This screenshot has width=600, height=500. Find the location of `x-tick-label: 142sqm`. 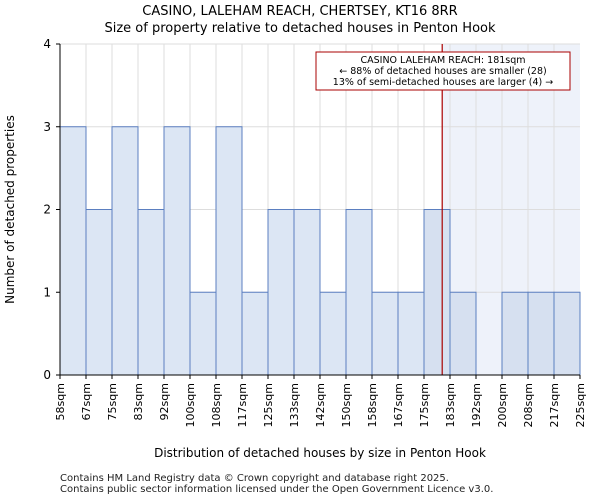

x-tick-label: 142sqm is located at coordinates (320, 405).